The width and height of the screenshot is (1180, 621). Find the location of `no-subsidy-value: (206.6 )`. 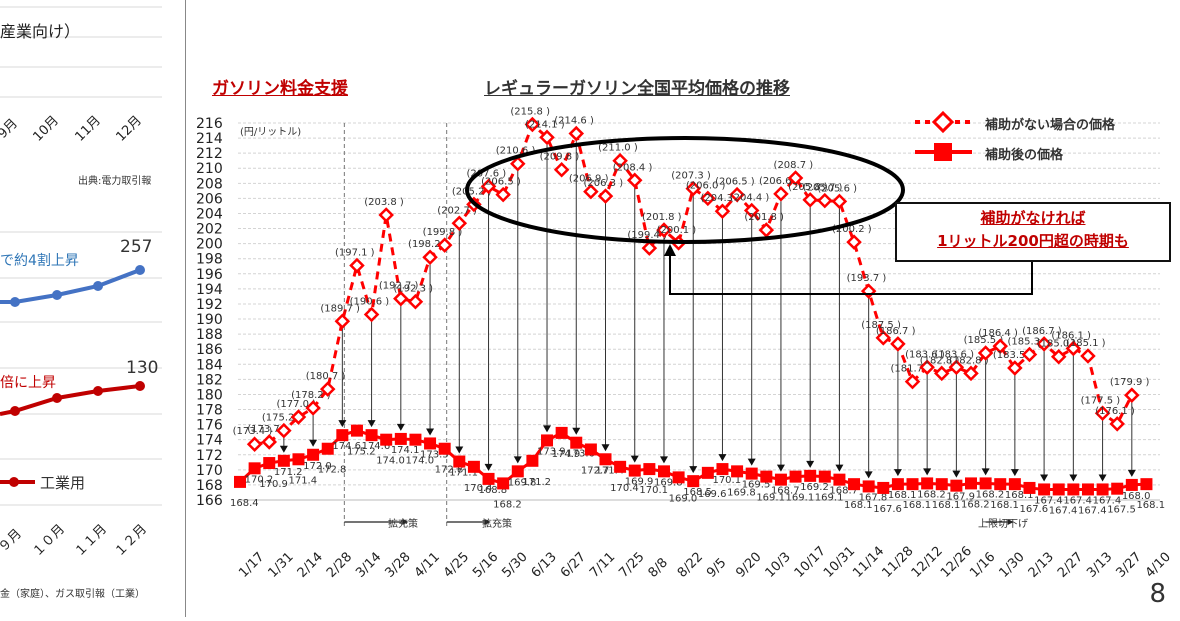

no-subsidy-value: (206.6 ) is located at coordinates (779, 181).